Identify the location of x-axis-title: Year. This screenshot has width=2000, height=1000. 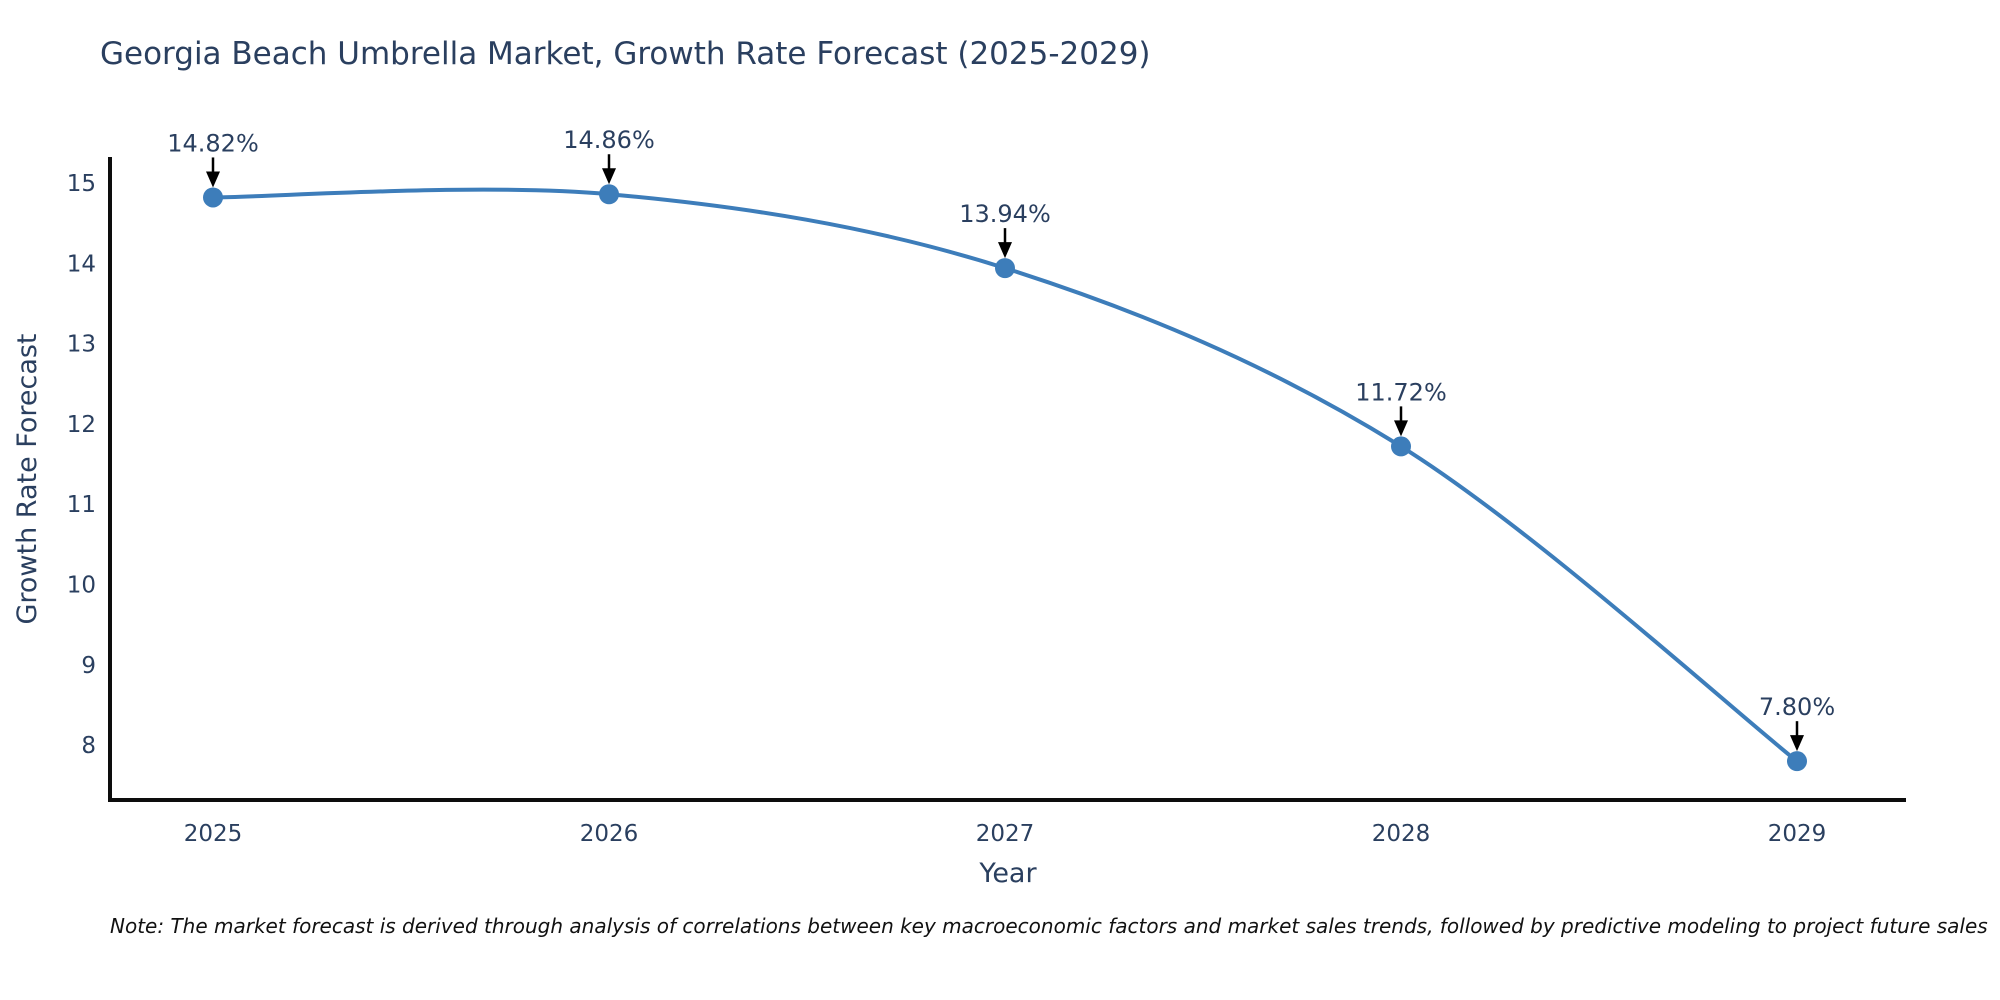
(1008, 873).